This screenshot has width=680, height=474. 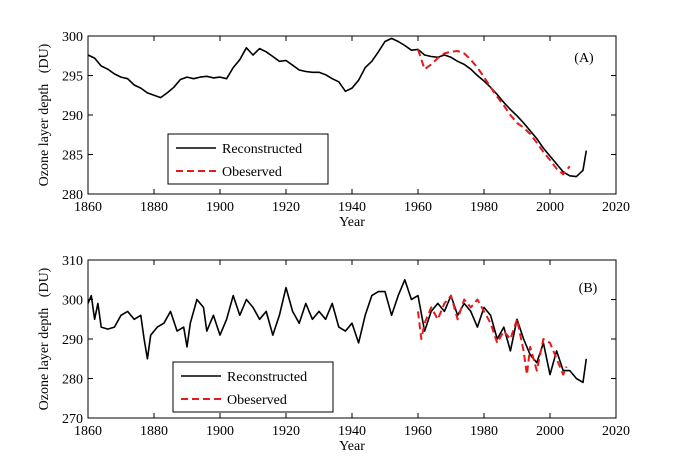 What do you see at coordinates (584, 58) in the screenshot?
I see `annotation: (A)` at bounding box center [584, 58].